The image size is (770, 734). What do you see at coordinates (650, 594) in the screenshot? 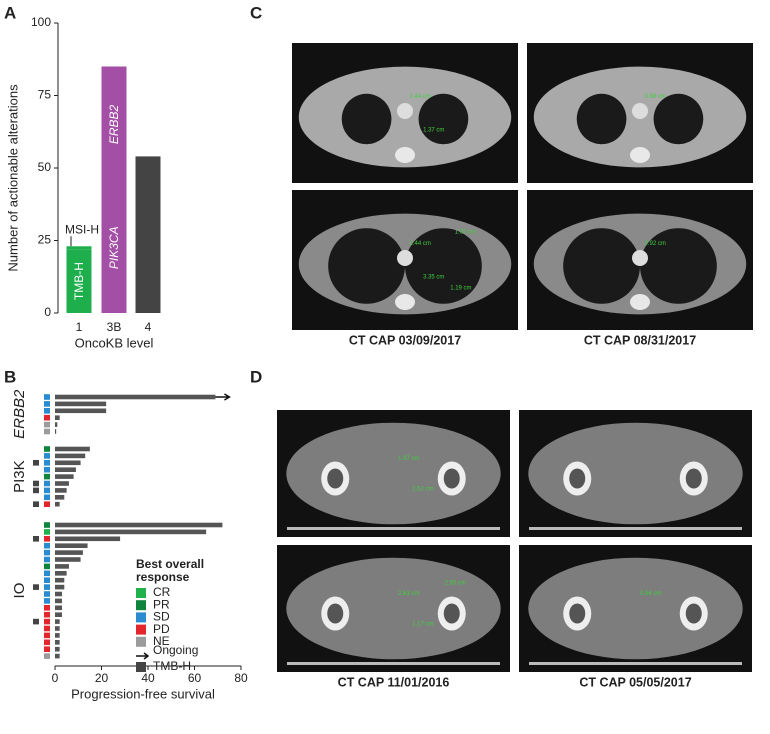
I see `measurement: 0.56 cm` at bounding box center [650, 594].